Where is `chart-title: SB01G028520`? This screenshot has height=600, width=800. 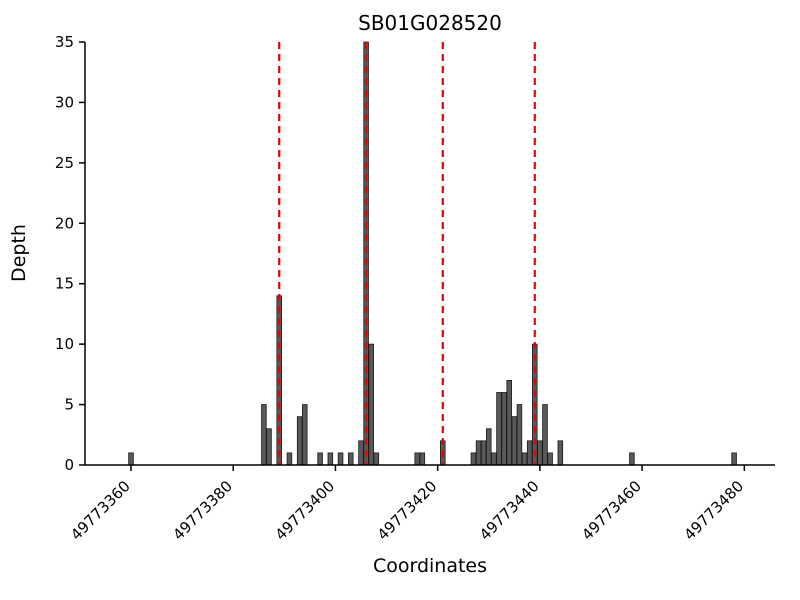 chart-title: SB01G028520 is located at coordinates (430, 23).